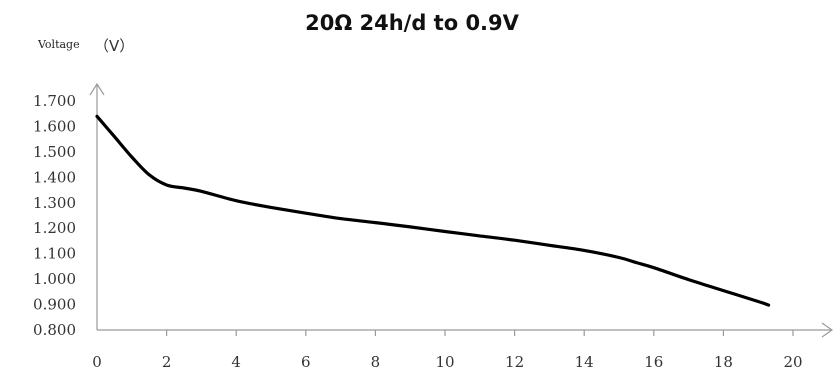 The height and width of the screenshot is (374, 838). What do you see at coordinates (54, 126) in the screenshot?
I see `y-tick-label: 1.600` at bounding box center [54, 126].